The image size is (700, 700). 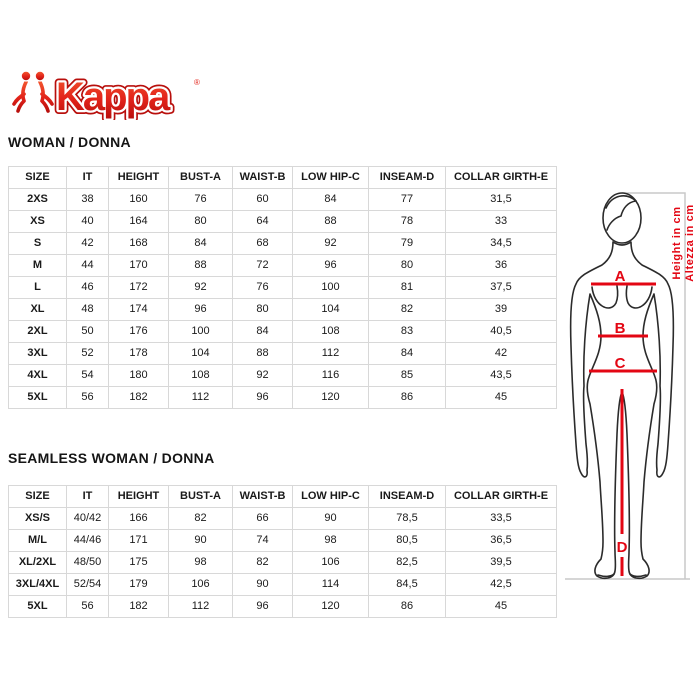 I want to click on value-cell: 74, so click(x=262, y=540).